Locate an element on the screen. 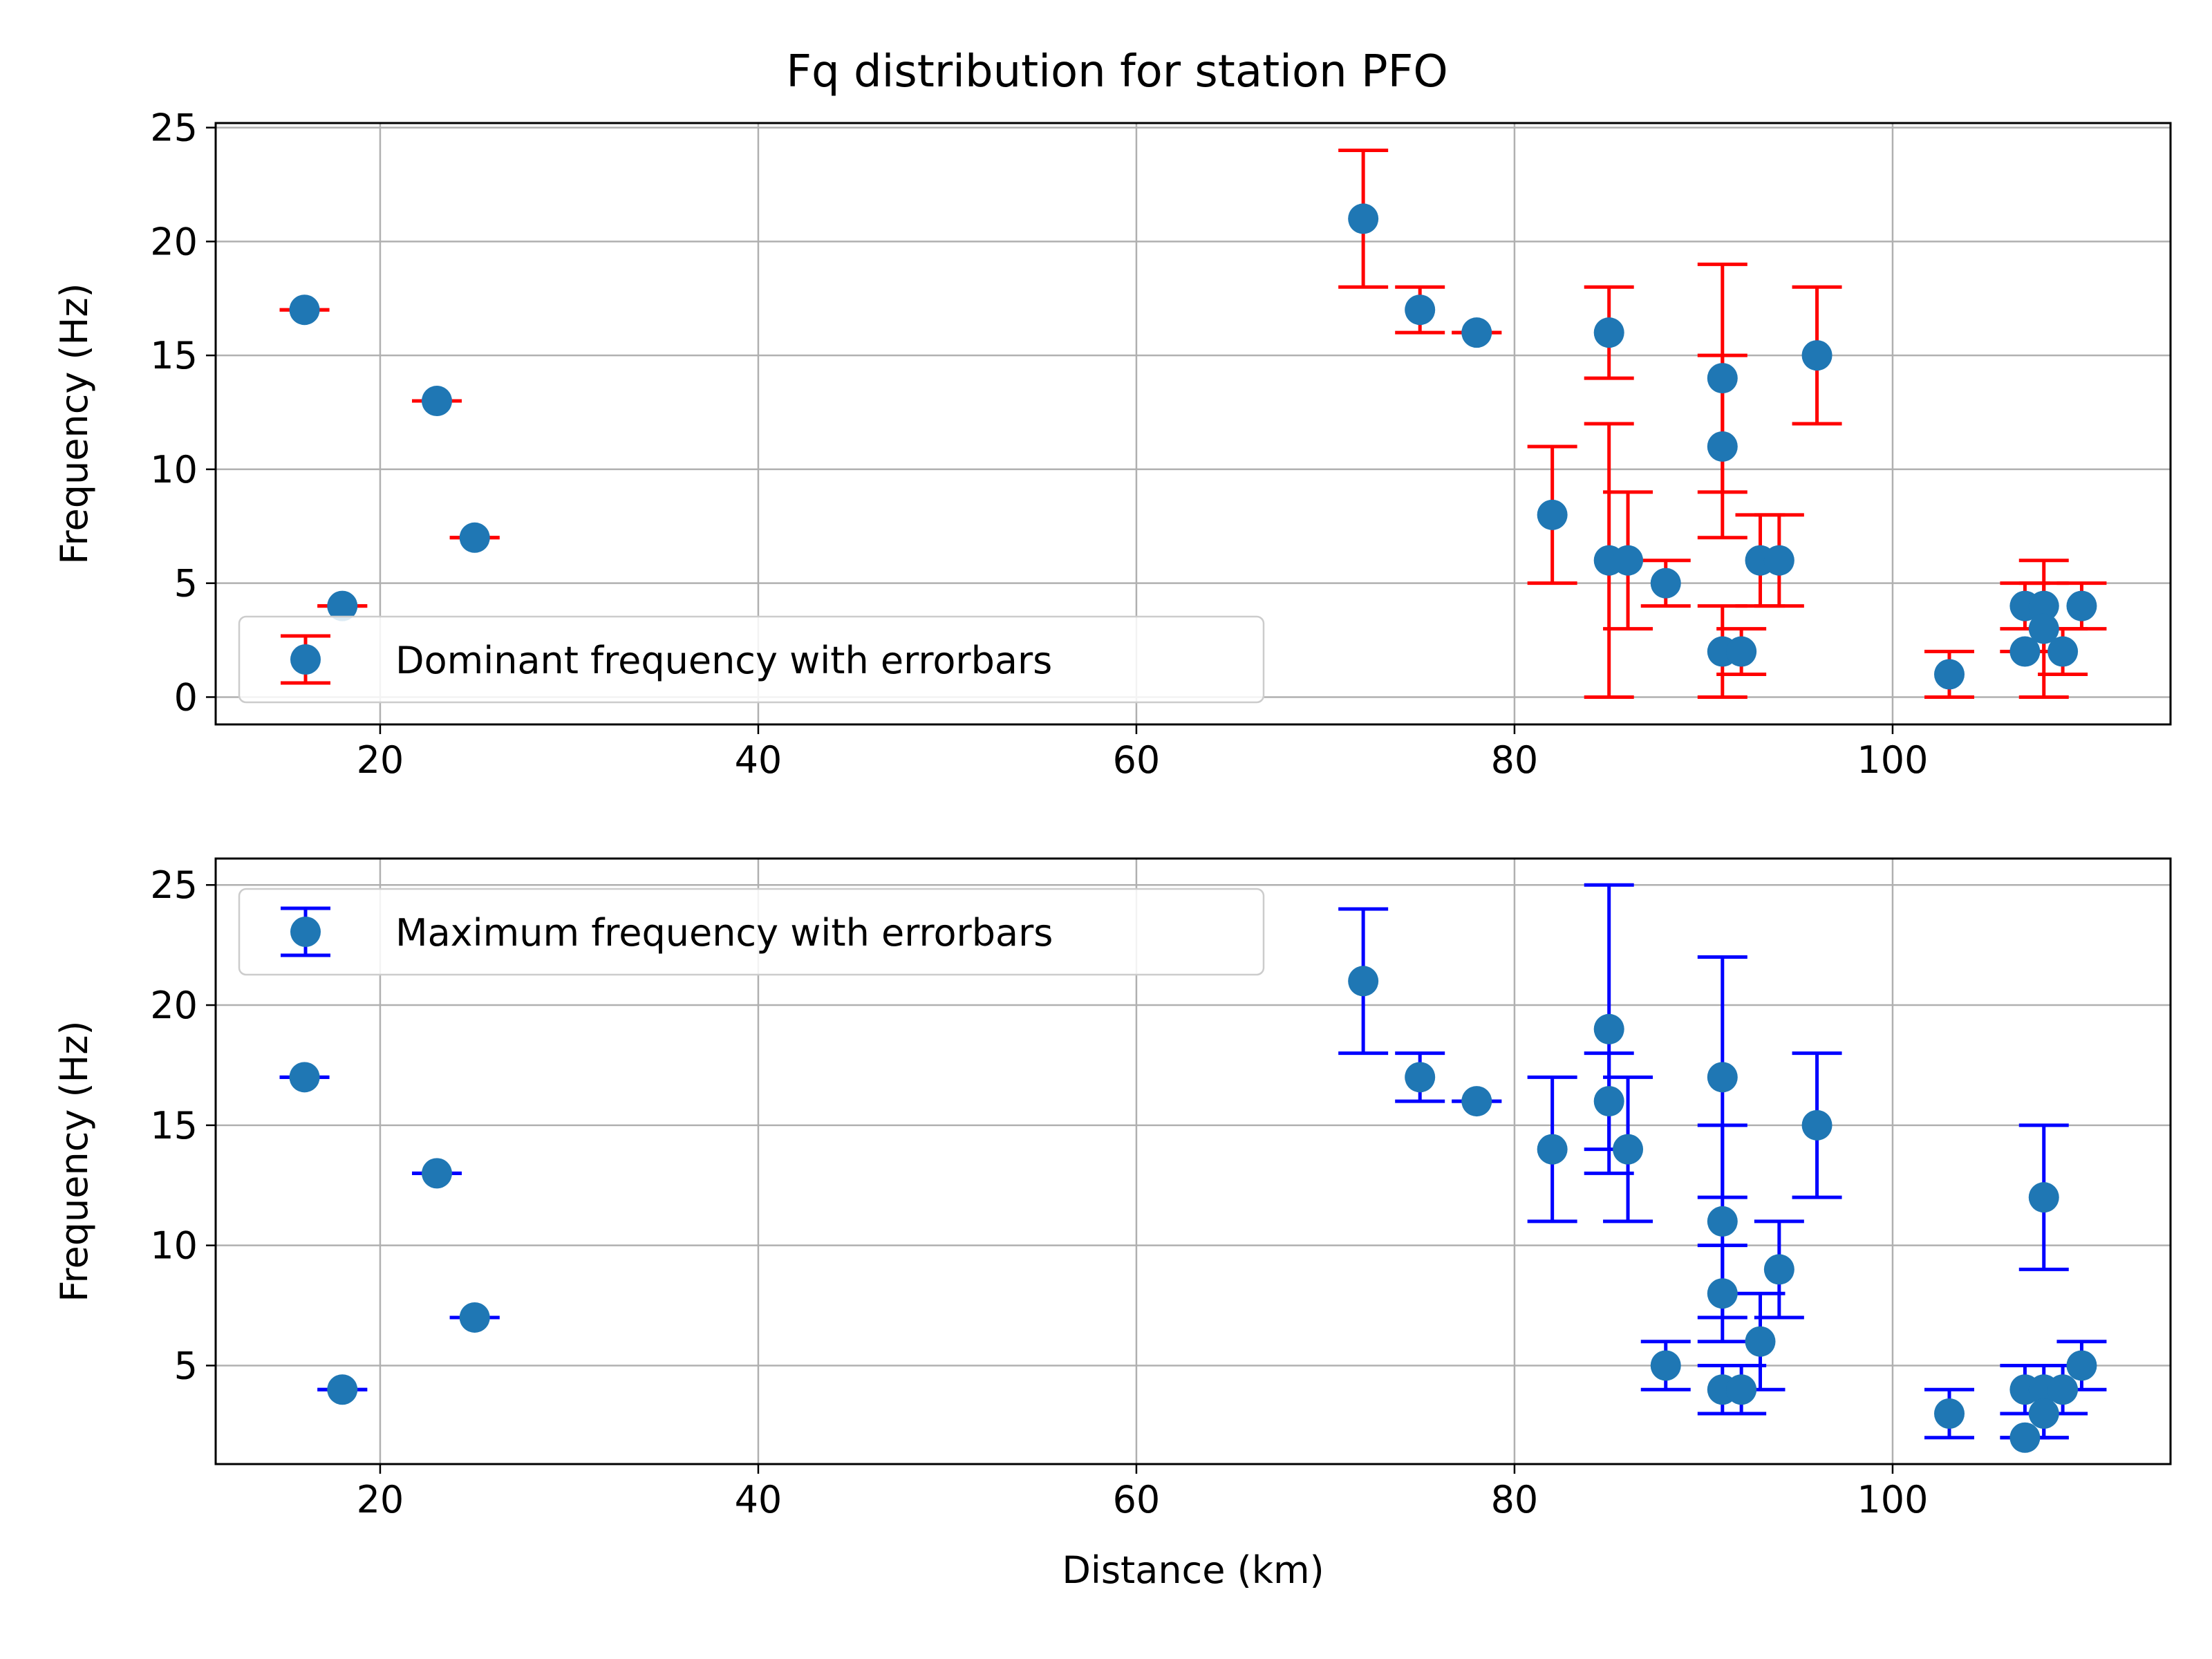 The height and width of the screenshot is (1659, 2212). y-tick-label: 0 is located at coordinates (186, 697).